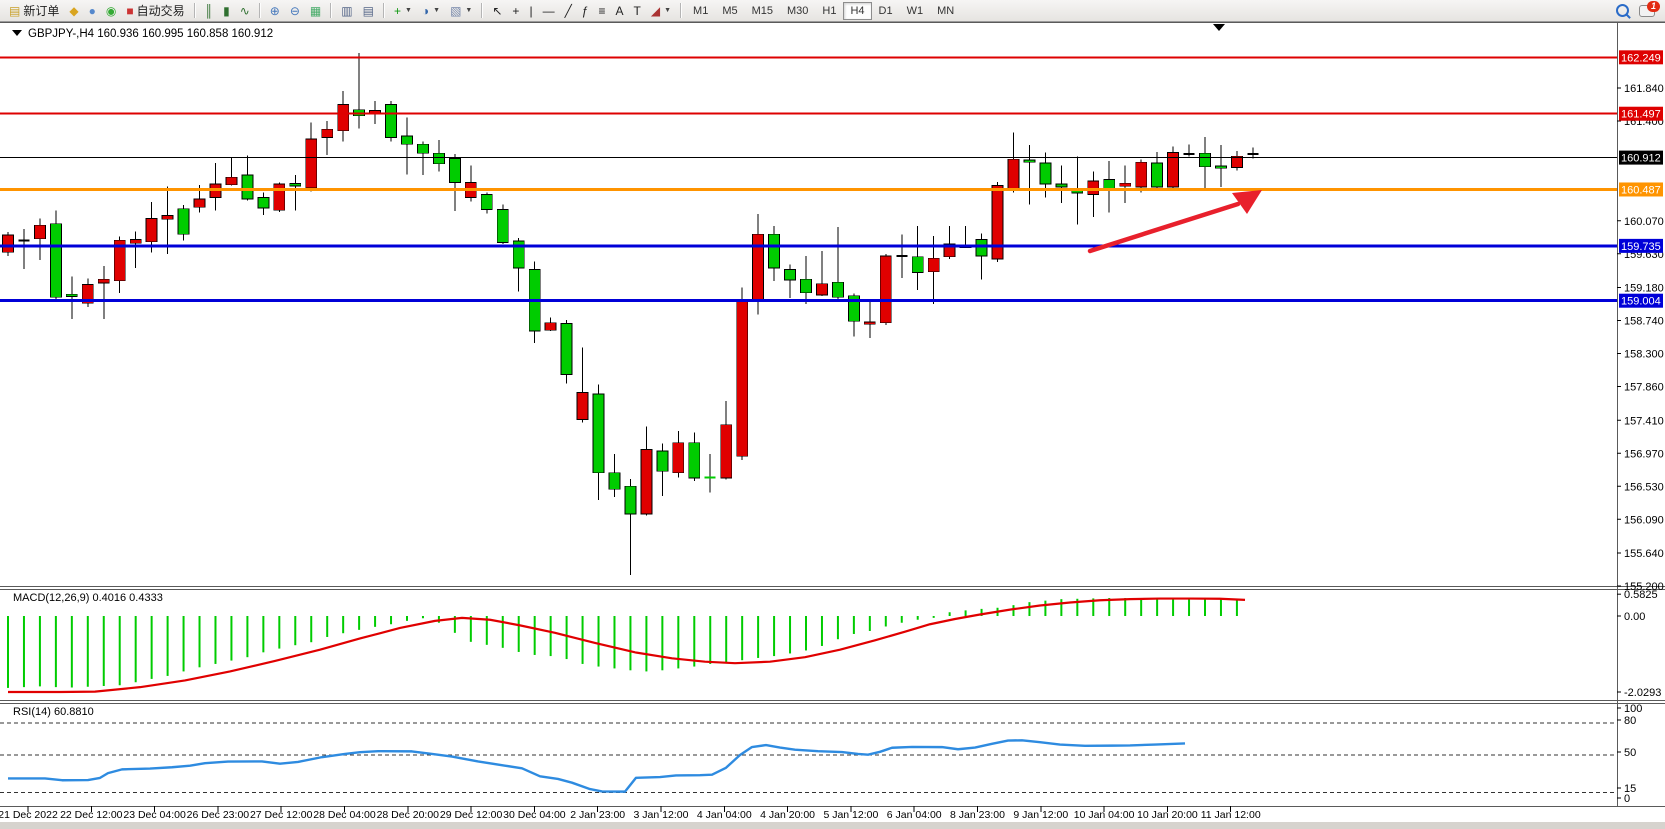 The height and width of the screenshot is (829, 1665). Describe the element at coordinates (431, 10) in the screenshot. I see `periods-icon: ◑ ▼` at that location.